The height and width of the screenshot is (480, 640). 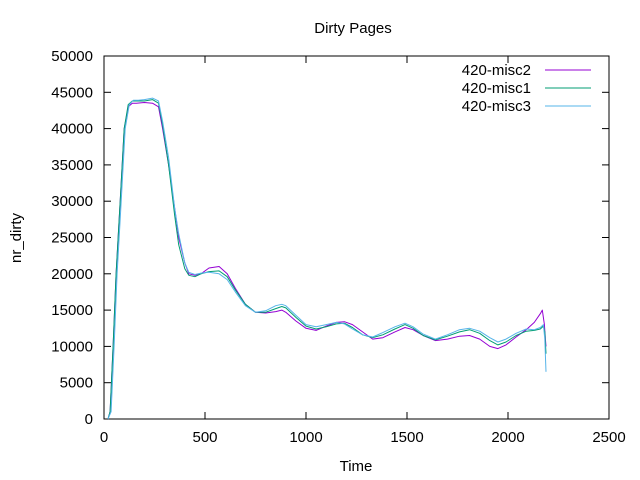 What do you see at coordinates (608, 437) in the screenshot?
I see `x-tick-label: 2500` at bounding box center [608, 437].